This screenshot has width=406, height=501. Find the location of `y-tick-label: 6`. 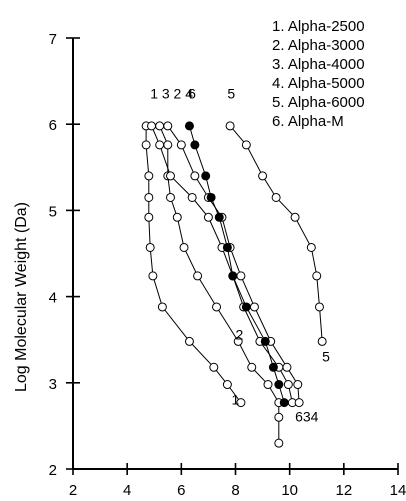

y-tick-label: 6 is located at coordinates (53, 125).